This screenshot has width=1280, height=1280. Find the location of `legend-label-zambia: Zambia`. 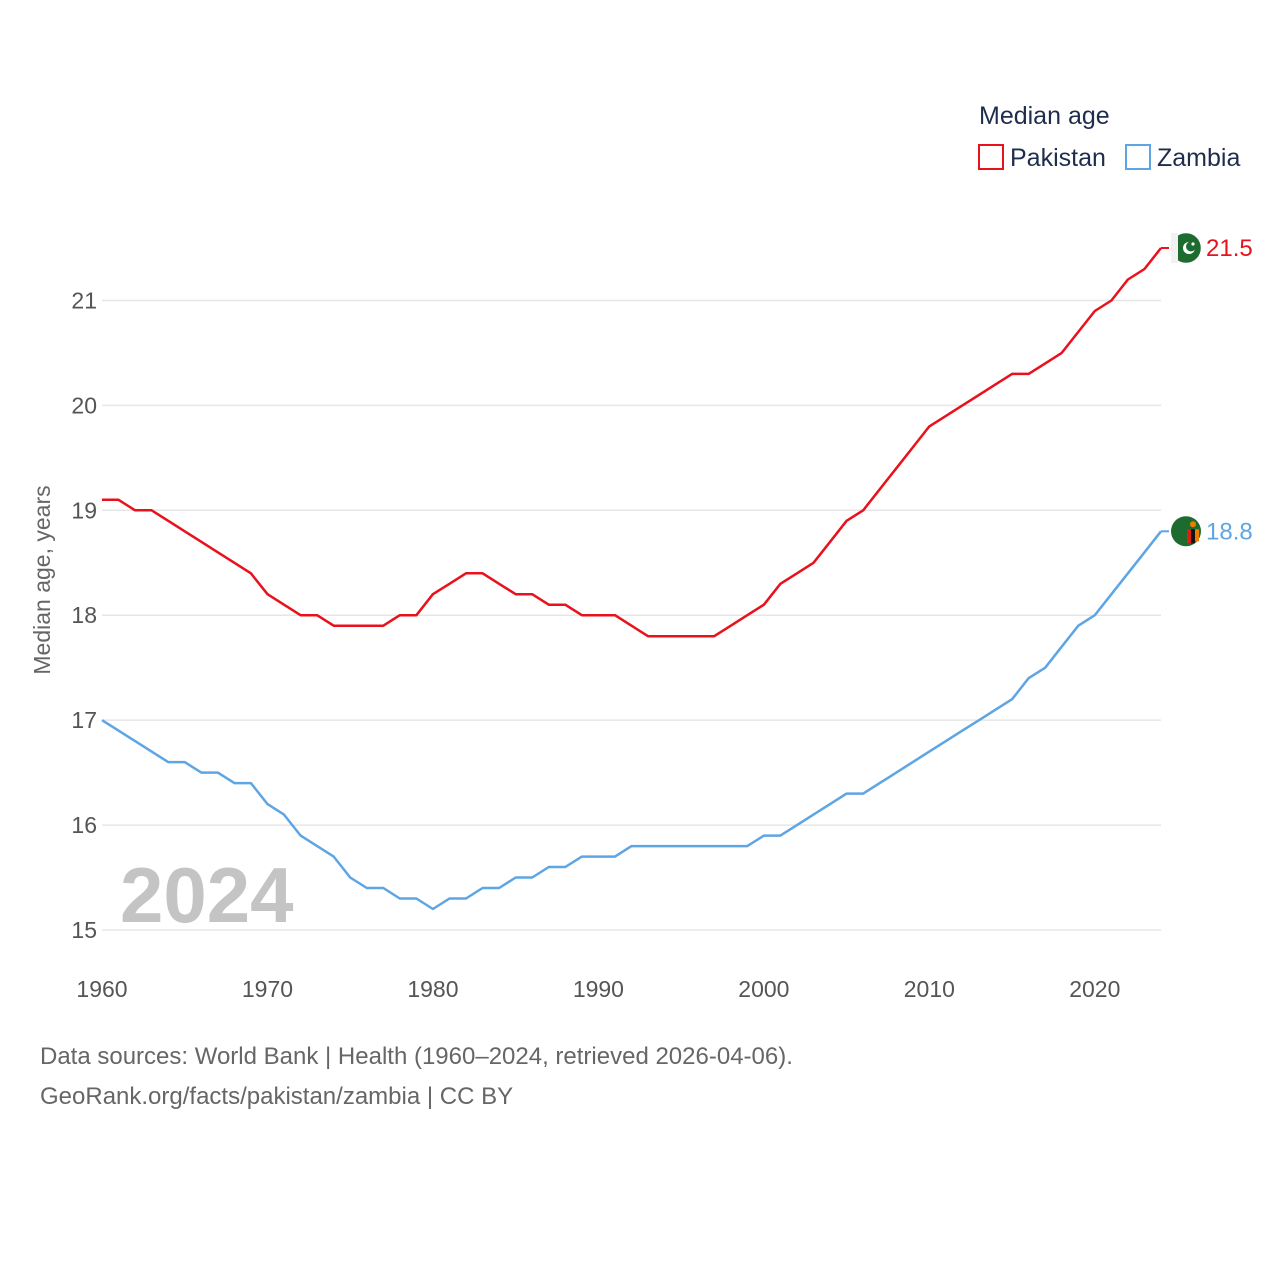

legend-label-zambia: Zambia is located at coordinates (1198, 158).